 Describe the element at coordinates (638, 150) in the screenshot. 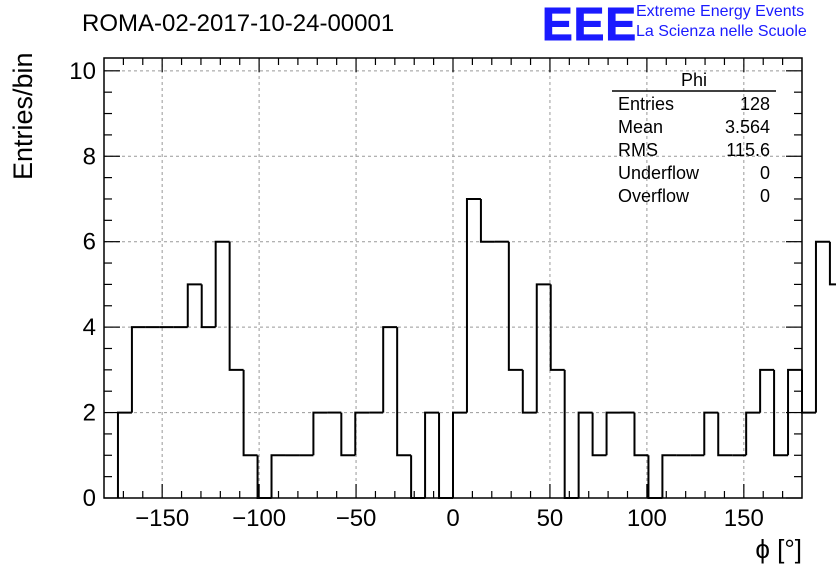

I see `stats-label: RMS` at that location.